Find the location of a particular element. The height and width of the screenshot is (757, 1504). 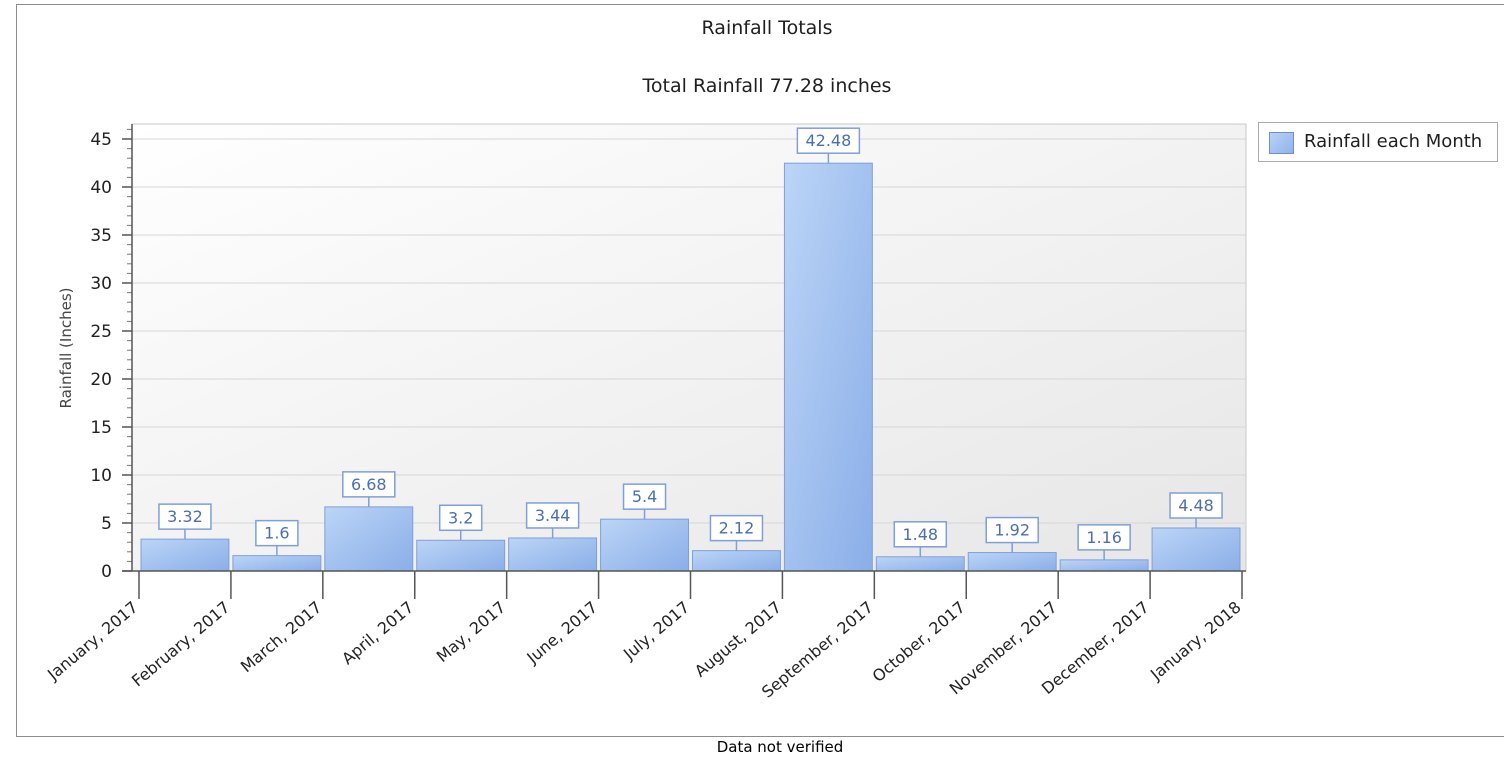

x-tick-label: October, 2017 is located at coordinates (919, 642).